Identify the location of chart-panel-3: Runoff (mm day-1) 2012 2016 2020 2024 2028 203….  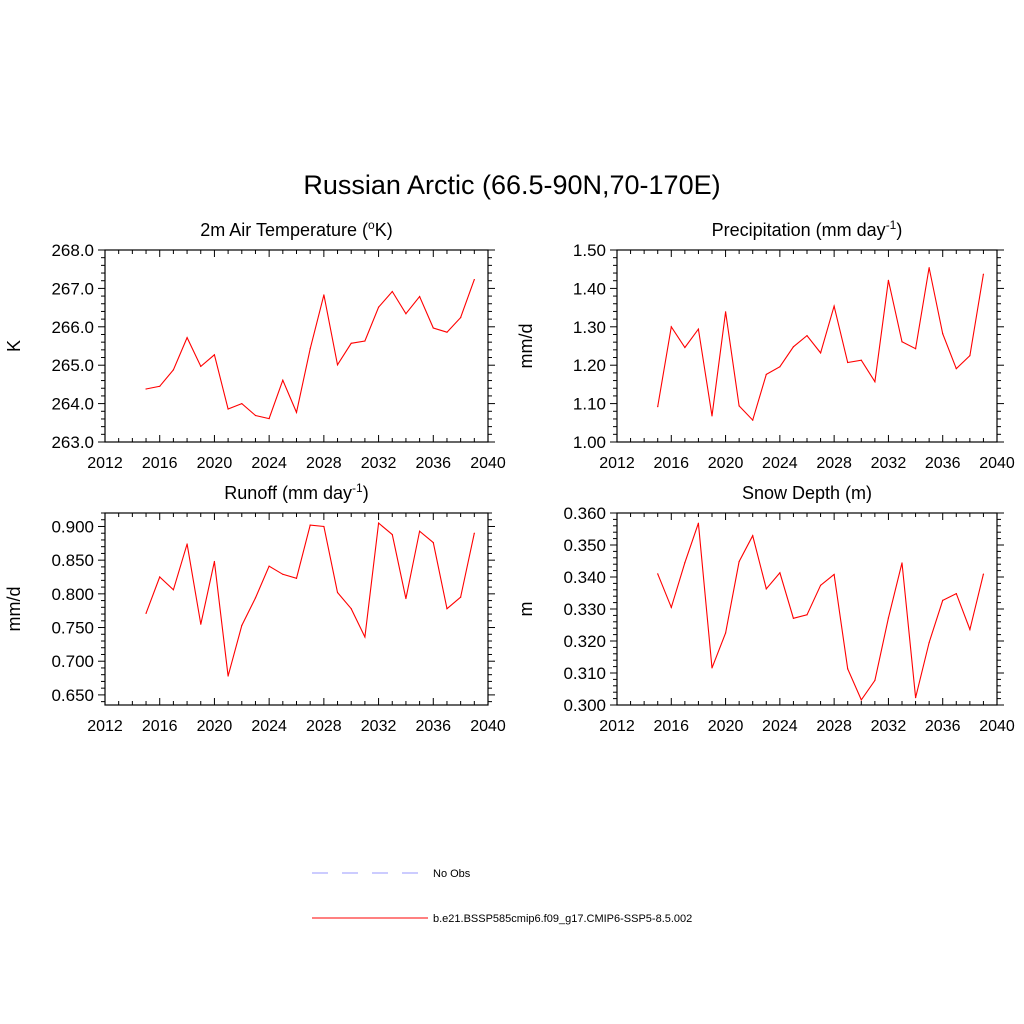
(255, 608).